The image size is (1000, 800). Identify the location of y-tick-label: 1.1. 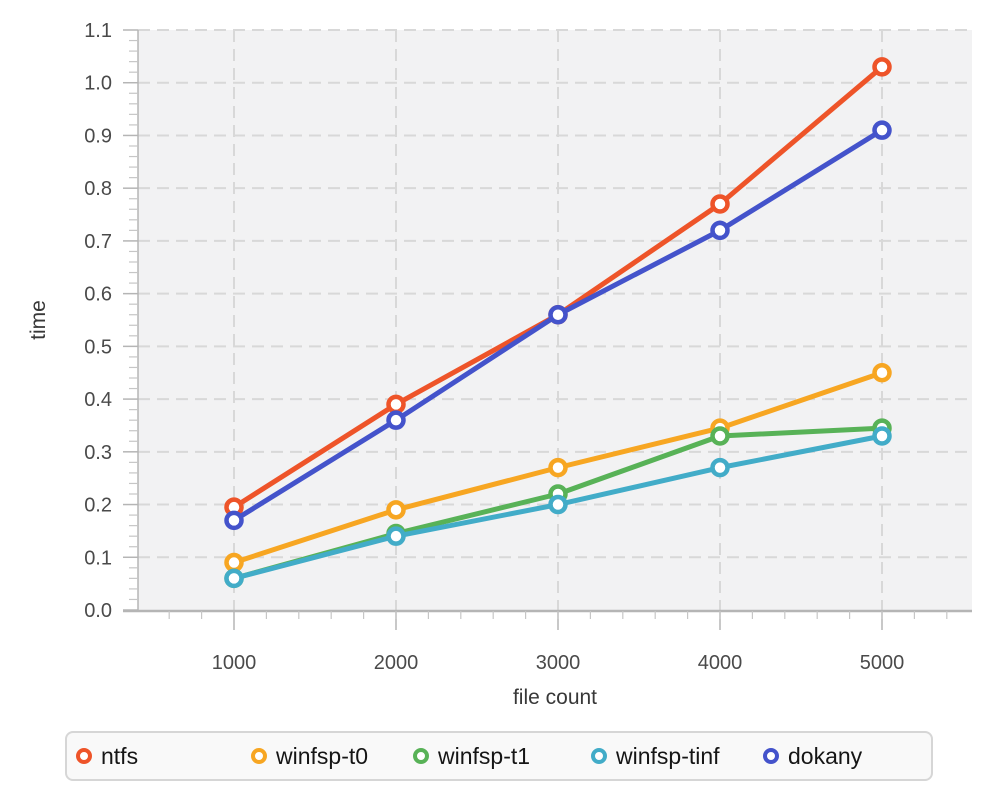
(98, 31).